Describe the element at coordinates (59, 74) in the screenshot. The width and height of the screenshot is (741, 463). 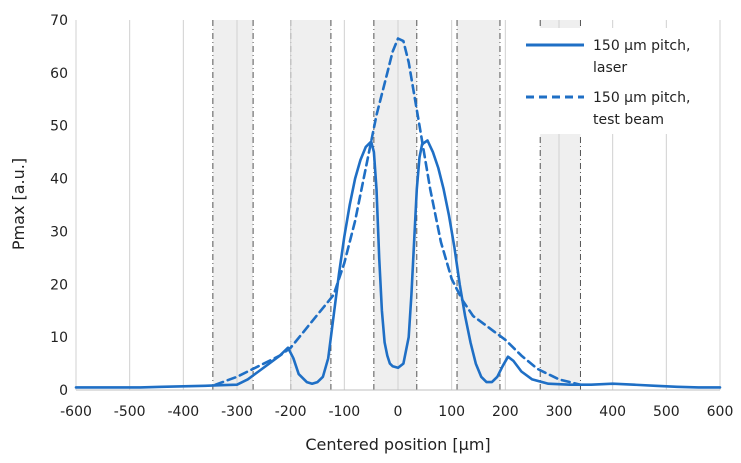
I see `y-tick-label: 60` at that location.